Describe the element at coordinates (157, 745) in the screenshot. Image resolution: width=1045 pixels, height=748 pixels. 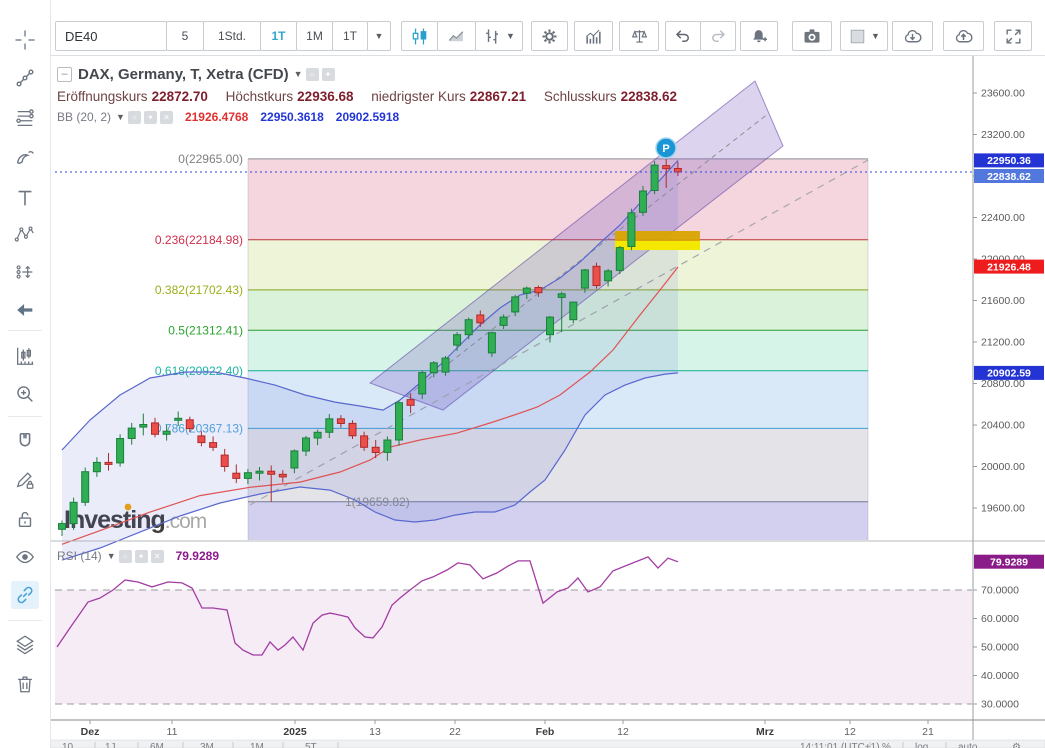
I see `range-button-label: 6M` at that location.